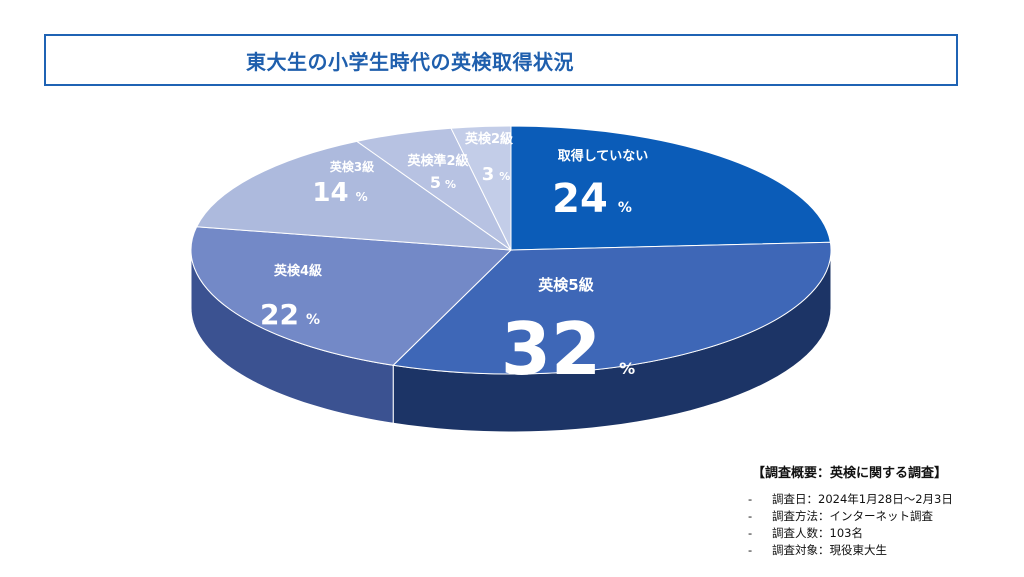  Describe the element at coordinates (313, 320) in the screenshot. I see `slice-value-unit-2: %` at that location.